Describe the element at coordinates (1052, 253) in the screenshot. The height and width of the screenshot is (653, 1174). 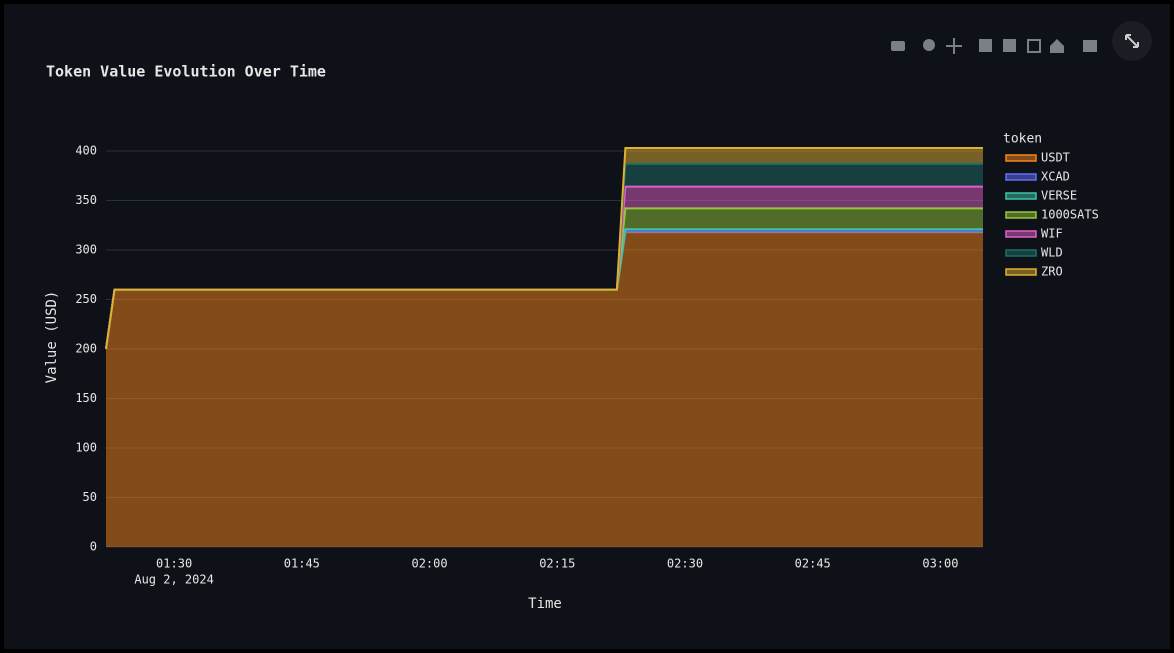
I see `legend-label: WLD` at that location.